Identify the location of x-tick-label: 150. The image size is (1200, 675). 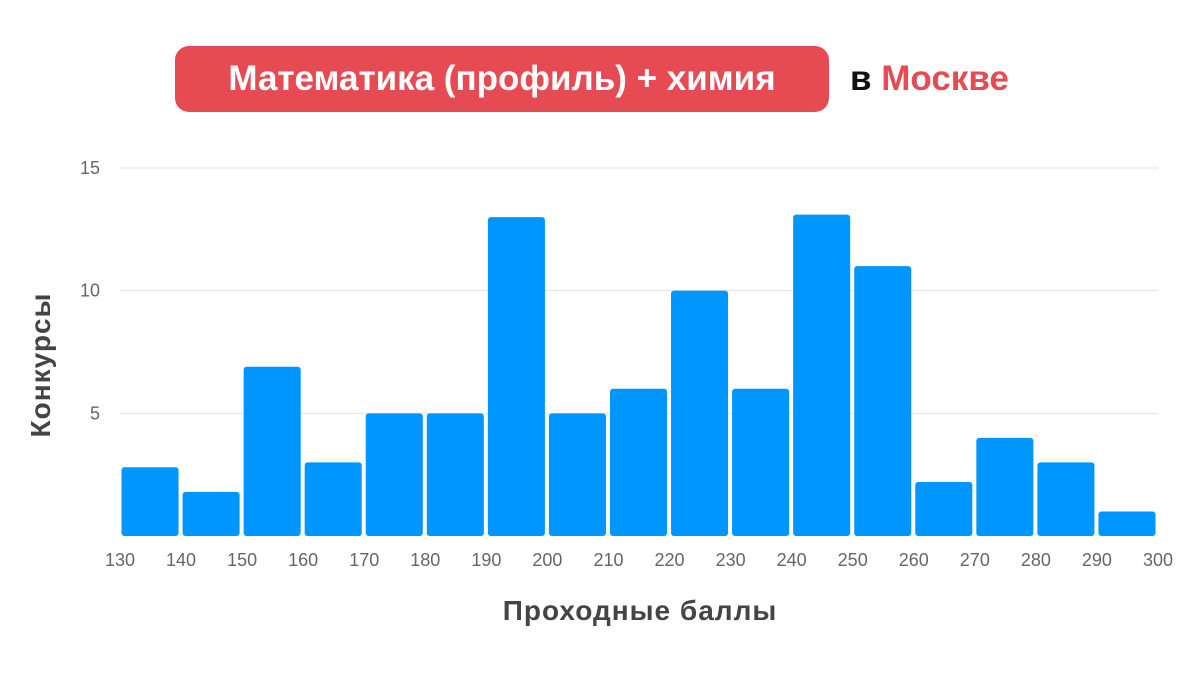
(242, 560).